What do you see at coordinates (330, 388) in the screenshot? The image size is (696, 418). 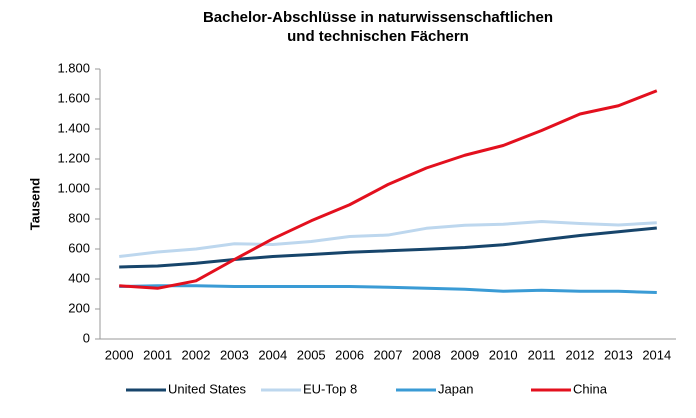 I see `legend-label: EU-Top 8` at bounding box center [330, 388].